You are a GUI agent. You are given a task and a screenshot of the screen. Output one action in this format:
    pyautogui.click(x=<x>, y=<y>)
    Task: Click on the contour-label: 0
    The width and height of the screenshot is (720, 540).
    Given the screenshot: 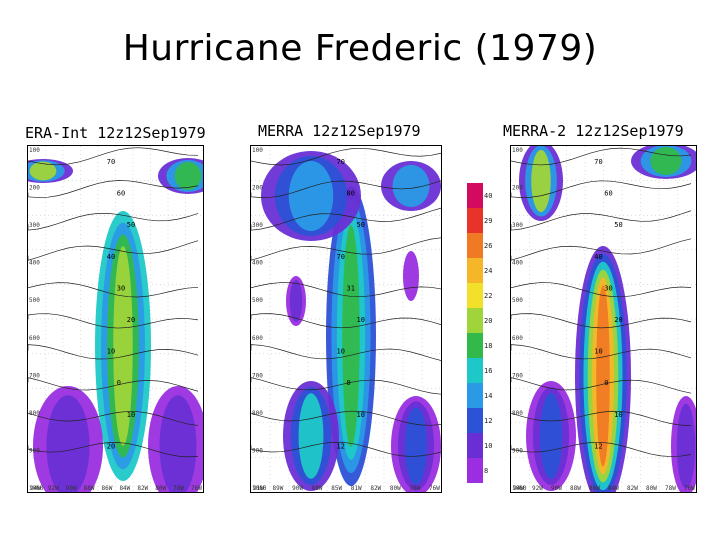 What is the action you would take?
    pyautogui.click(x=349, y=383)
    